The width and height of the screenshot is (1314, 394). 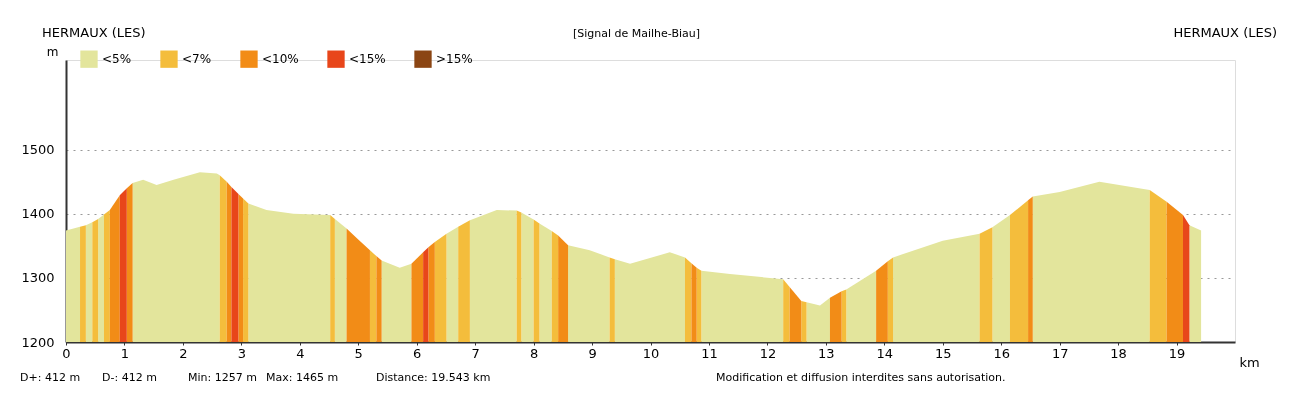 What do you see at coordinates (454, 59) in the screenshot?
I see `legend-label: >15%` at bounding box center [454, 59].